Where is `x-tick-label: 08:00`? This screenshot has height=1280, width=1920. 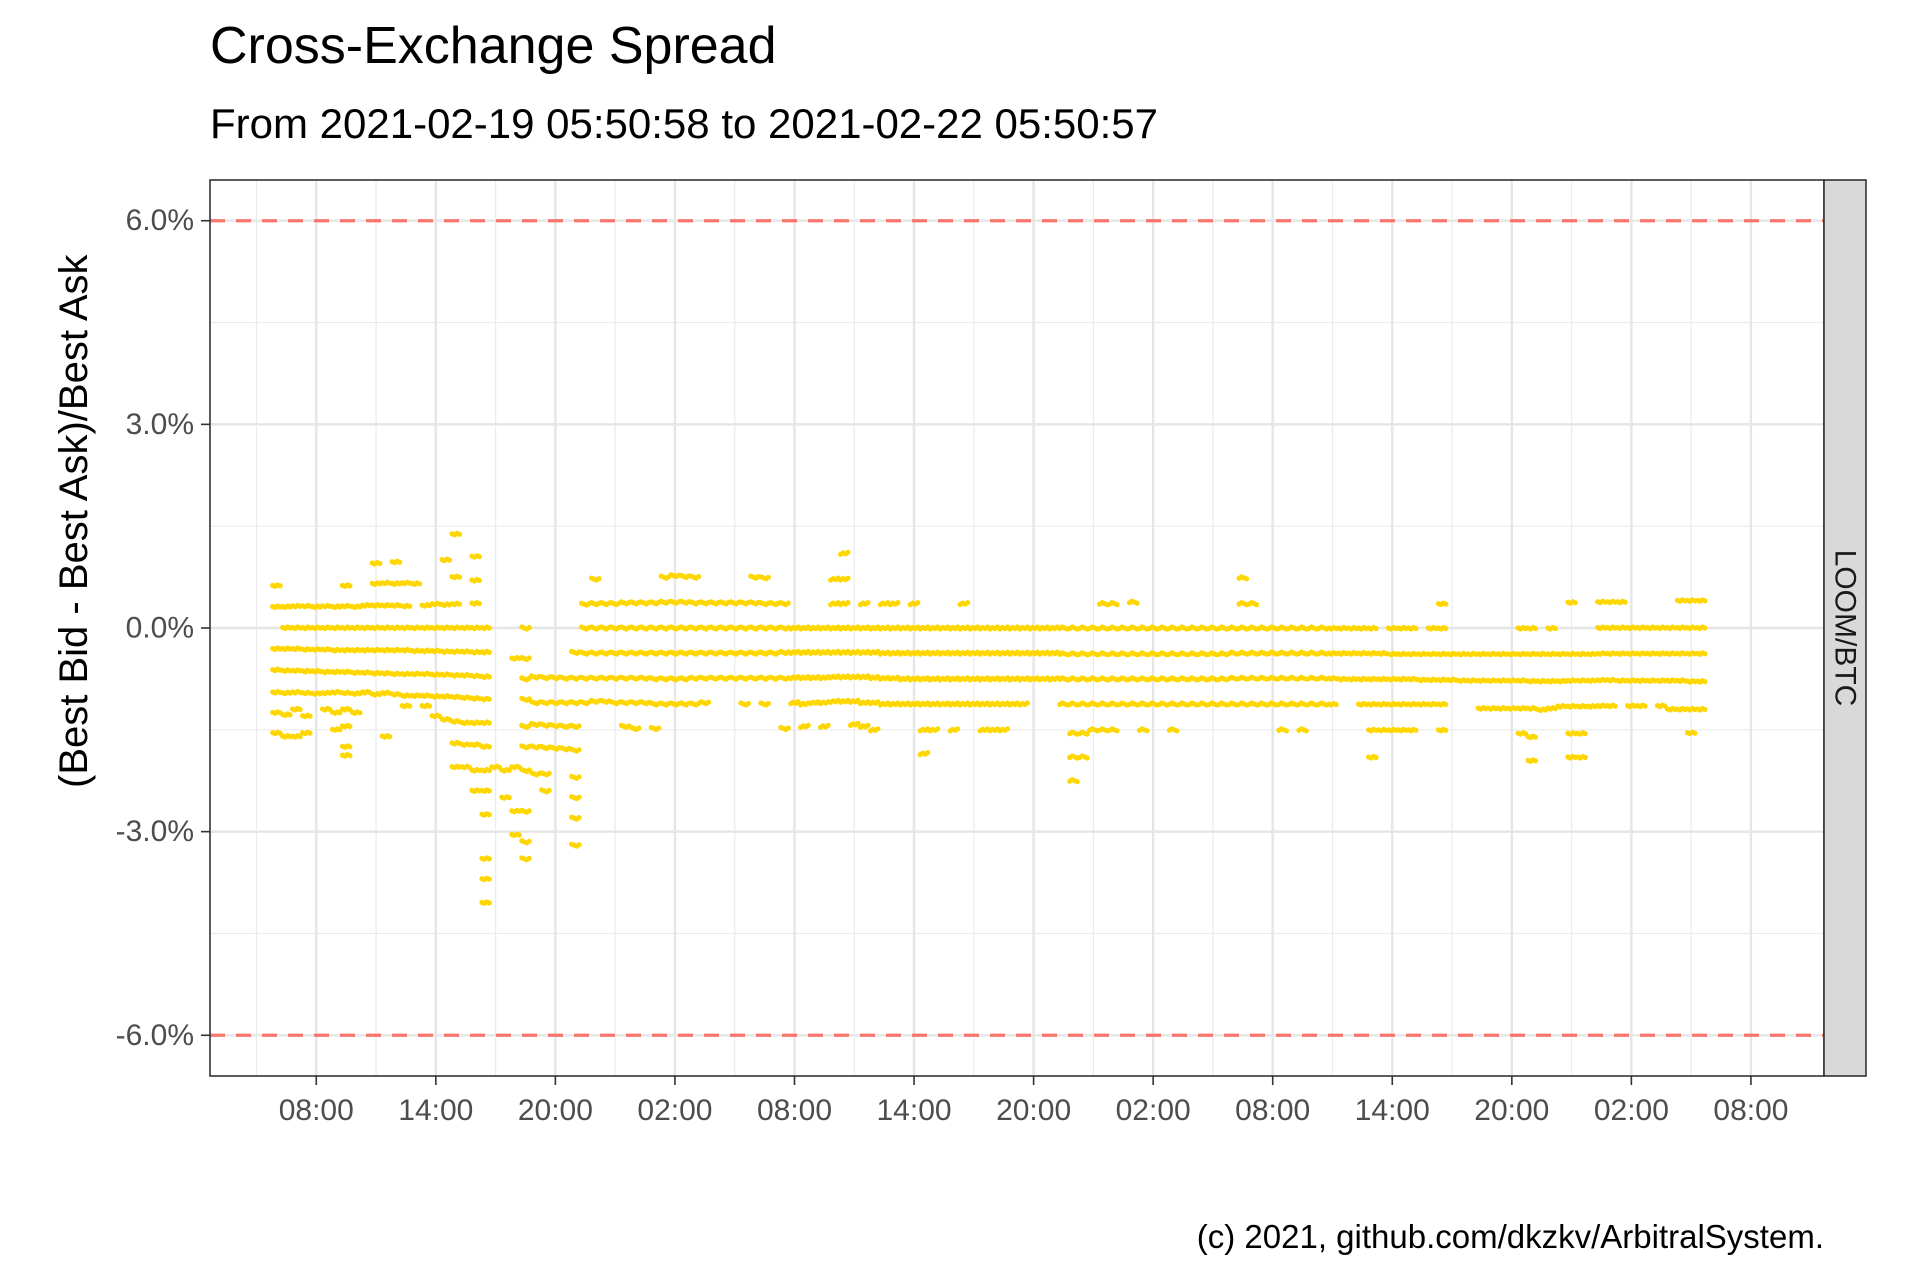 x-tick-label: 08:00 is located at coordinates (794, 1110).